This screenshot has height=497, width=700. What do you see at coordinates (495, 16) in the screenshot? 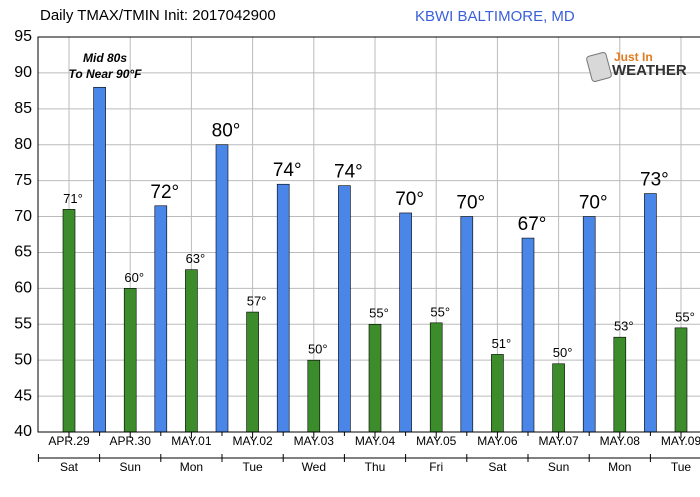
I see `station-label: KBWI BALTIMORE, MD` at bounding box center [495, 16].